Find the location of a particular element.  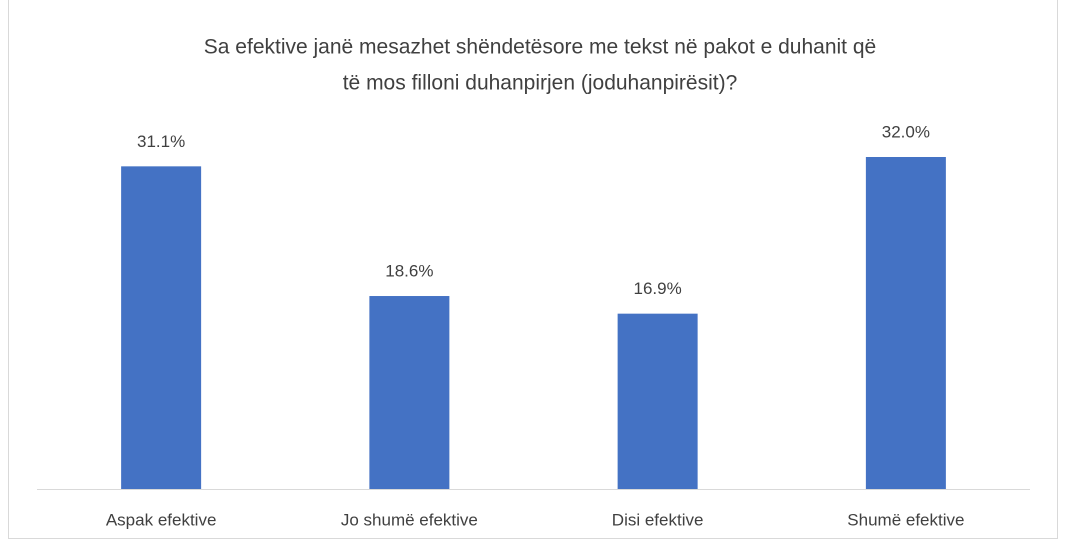

data-label: 18.6% is located at coordinates (409, 271).